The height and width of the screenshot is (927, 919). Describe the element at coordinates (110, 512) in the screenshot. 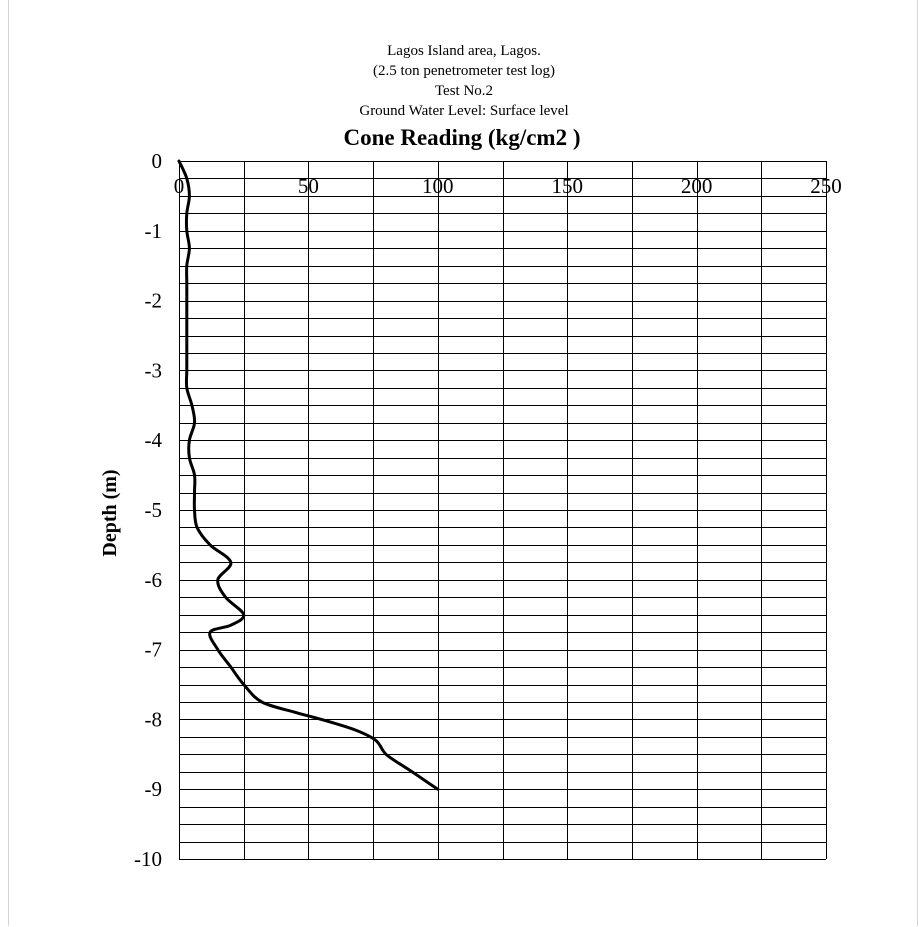

I see `y-axis-label: Depth (m)` at that location.